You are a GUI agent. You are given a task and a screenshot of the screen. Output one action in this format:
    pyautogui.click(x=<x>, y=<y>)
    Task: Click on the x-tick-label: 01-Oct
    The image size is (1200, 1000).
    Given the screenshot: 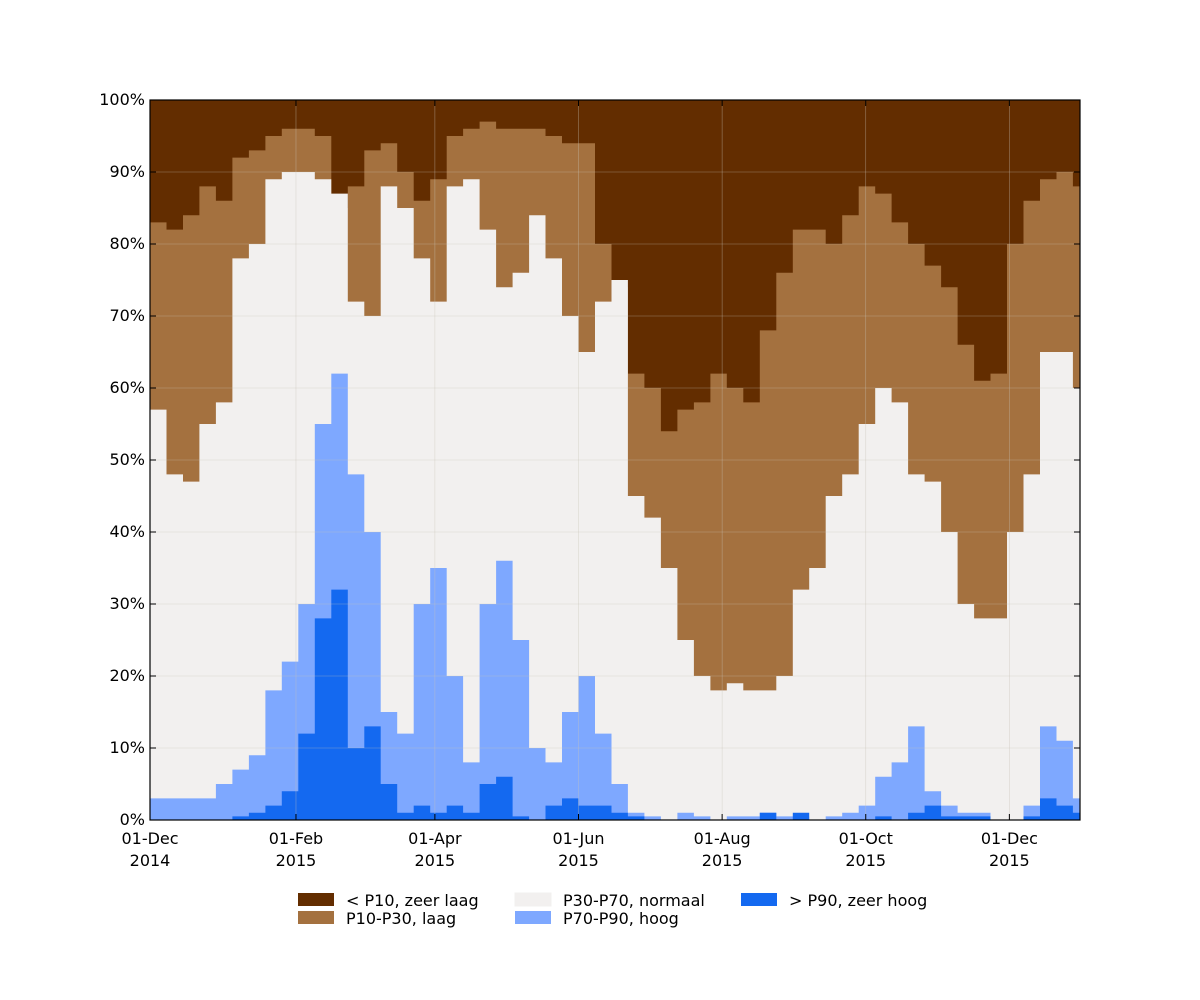 What is the action you would take?
    pyautogui.click(x=866, y=838)
    